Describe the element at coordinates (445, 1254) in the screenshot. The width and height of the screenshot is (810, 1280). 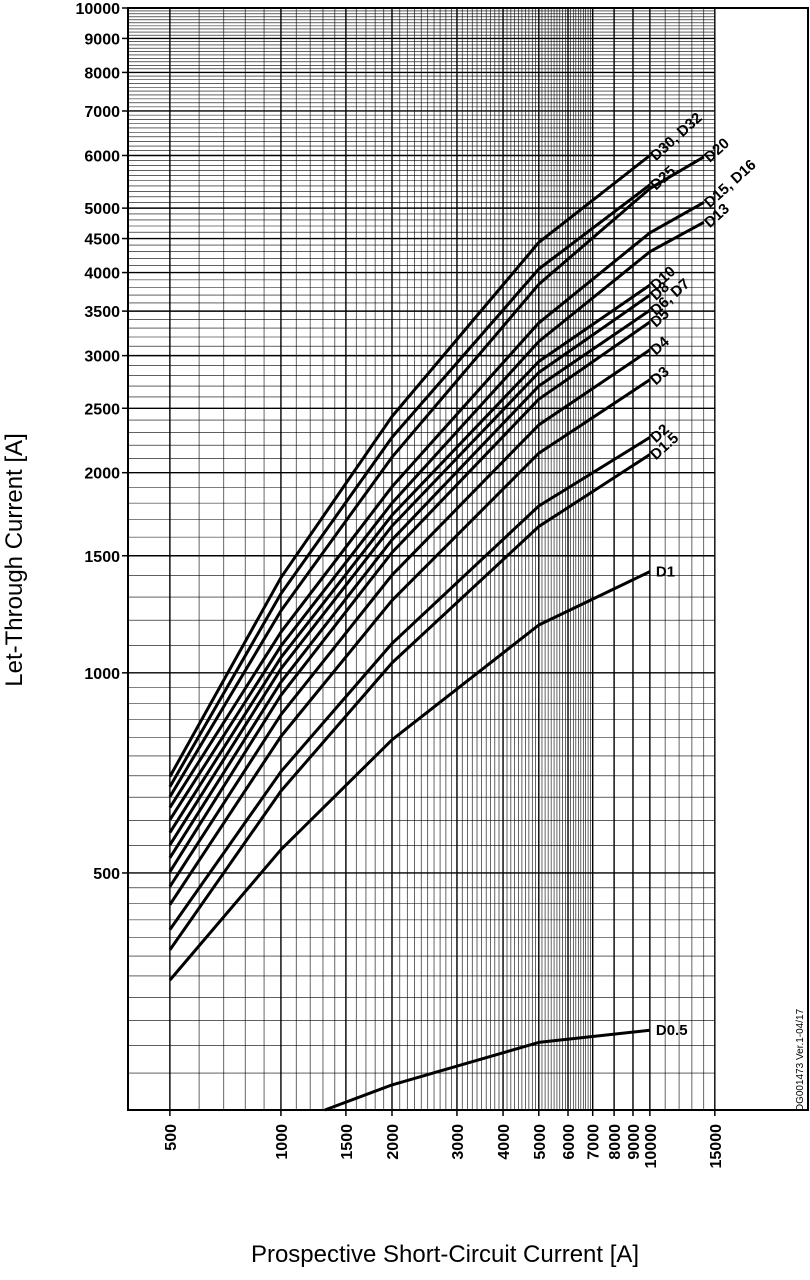
I see `x-axis-title: Prospective Short-Circuit Current [A]` at that location.